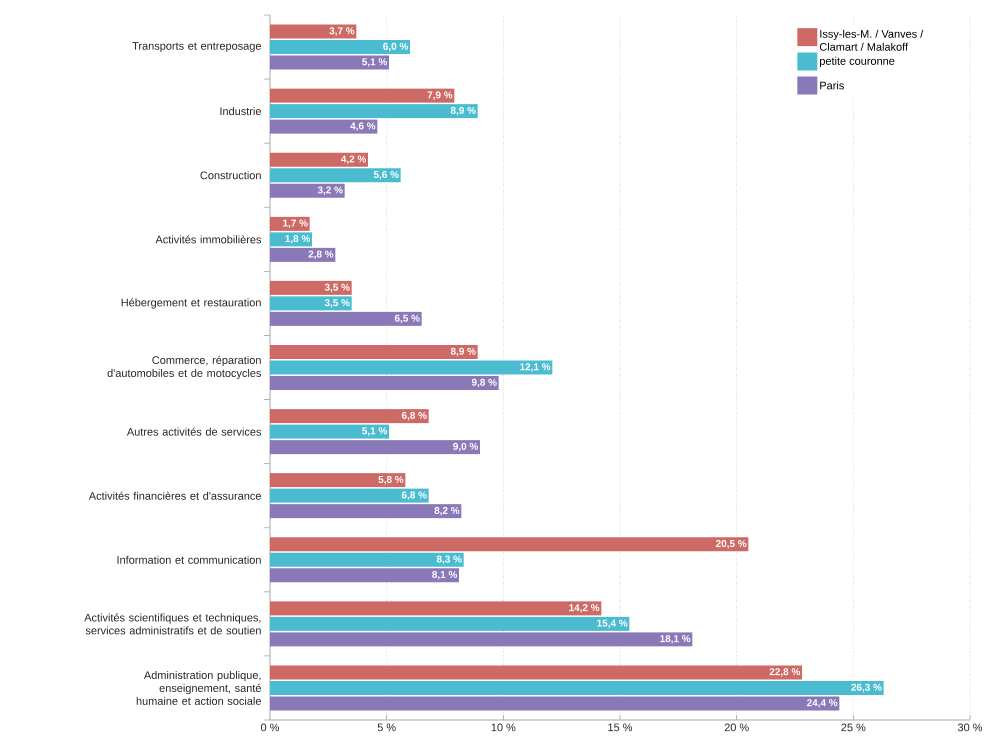 Image resolution: width=992 pixels, height=751 pixels. I want to click on x-tick-label: 10 %, so click(504, 728).